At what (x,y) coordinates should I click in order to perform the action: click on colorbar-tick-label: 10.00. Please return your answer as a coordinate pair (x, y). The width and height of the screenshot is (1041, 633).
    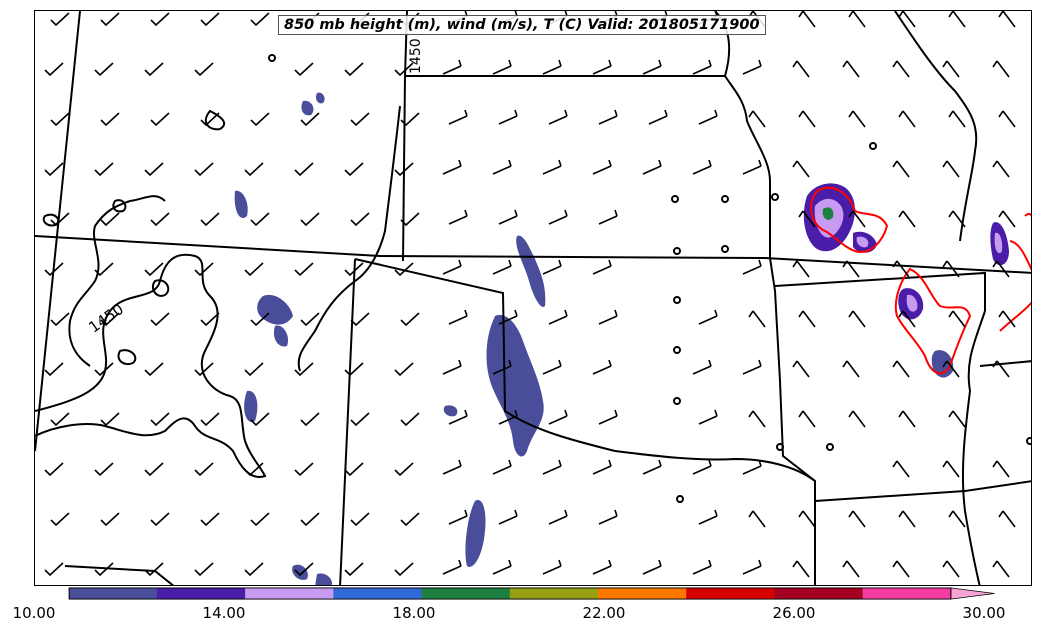
    Looking at the image, I should click on (34, 613).